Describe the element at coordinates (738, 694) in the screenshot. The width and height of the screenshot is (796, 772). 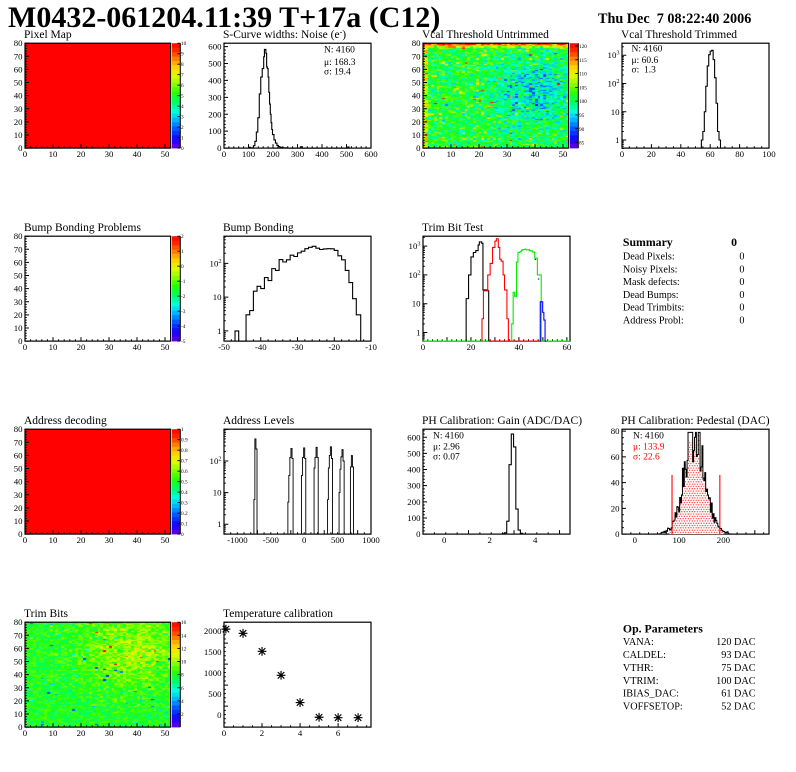
I see `svg-text: 61 DAC` at that location.